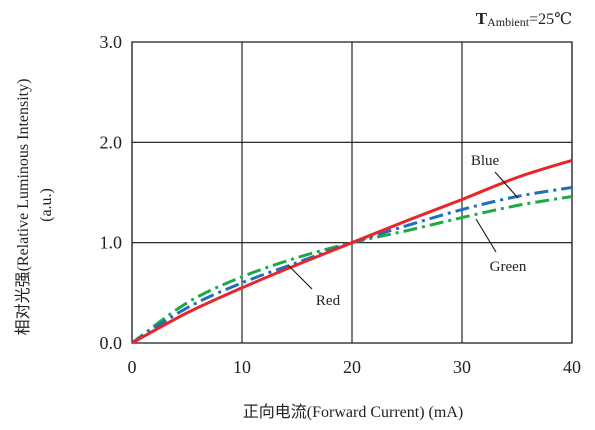  I want to click on y-tick-label: 0.0, so click(111, 343).